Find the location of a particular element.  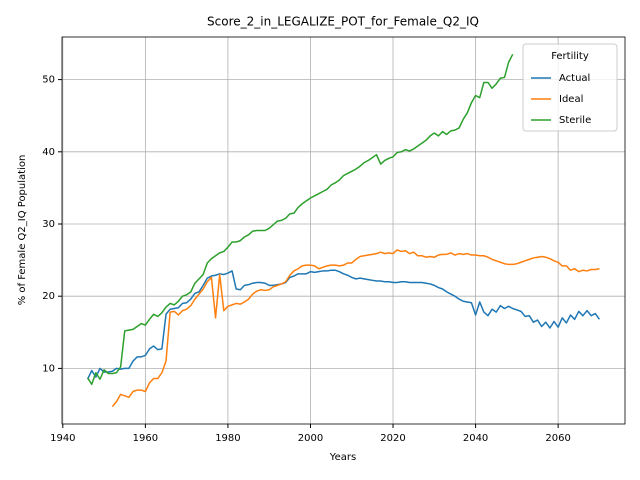

legend-box is located at coordinates (570, 87).